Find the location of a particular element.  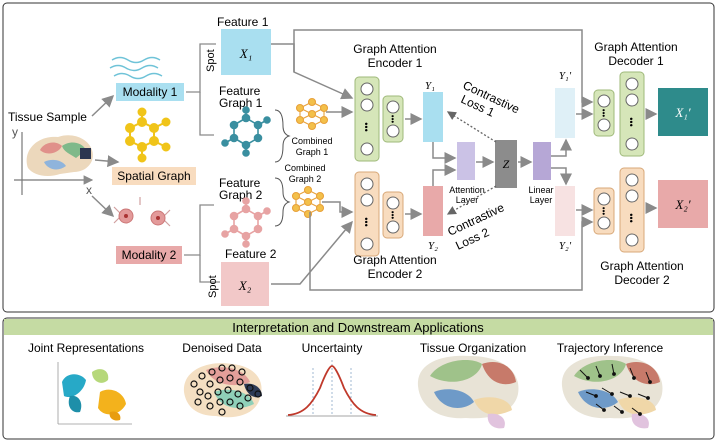

branch-m1-graph is located at coordinates (206, 114).